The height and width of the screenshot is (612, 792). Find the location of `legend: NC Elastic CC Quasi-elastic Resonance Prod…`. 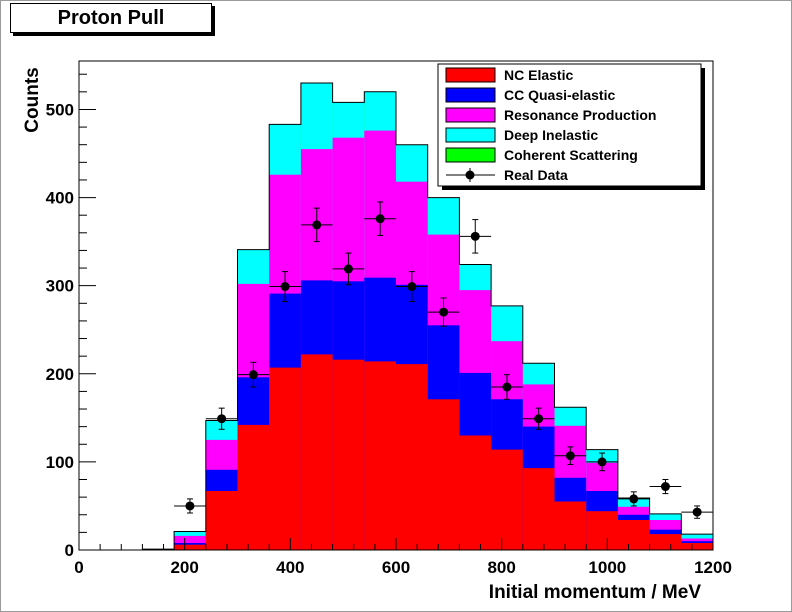

legend: NC Elastic CC Quasi-elastic Resonance Prod… is located at coordinates (571, 126).